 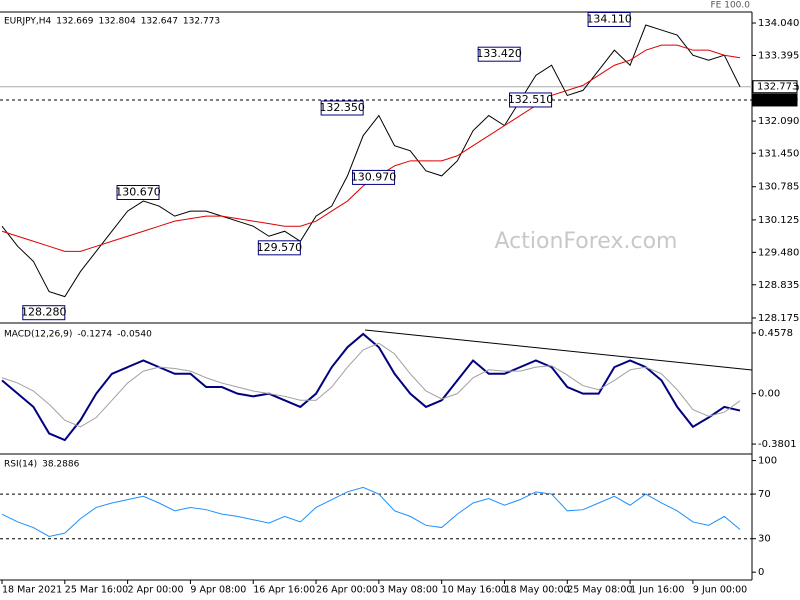 What do you see at coordinates (599, 590) in the screenshot?
I see `x-tick-label: 25 May 08:00` at bounding box center [599, 590].